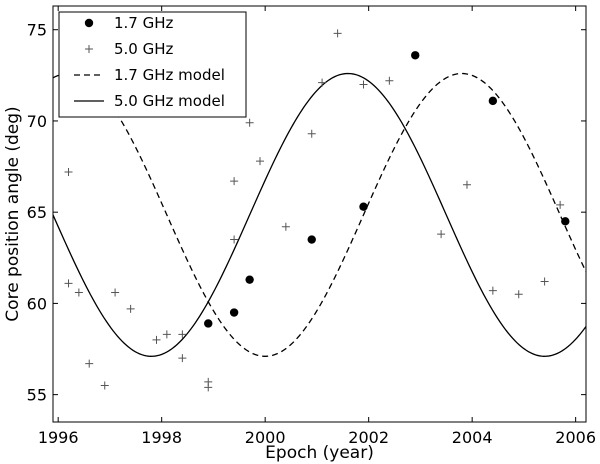 The image size is (600, 464). I want to click on y-tick-label: 70, so click(37, 121).